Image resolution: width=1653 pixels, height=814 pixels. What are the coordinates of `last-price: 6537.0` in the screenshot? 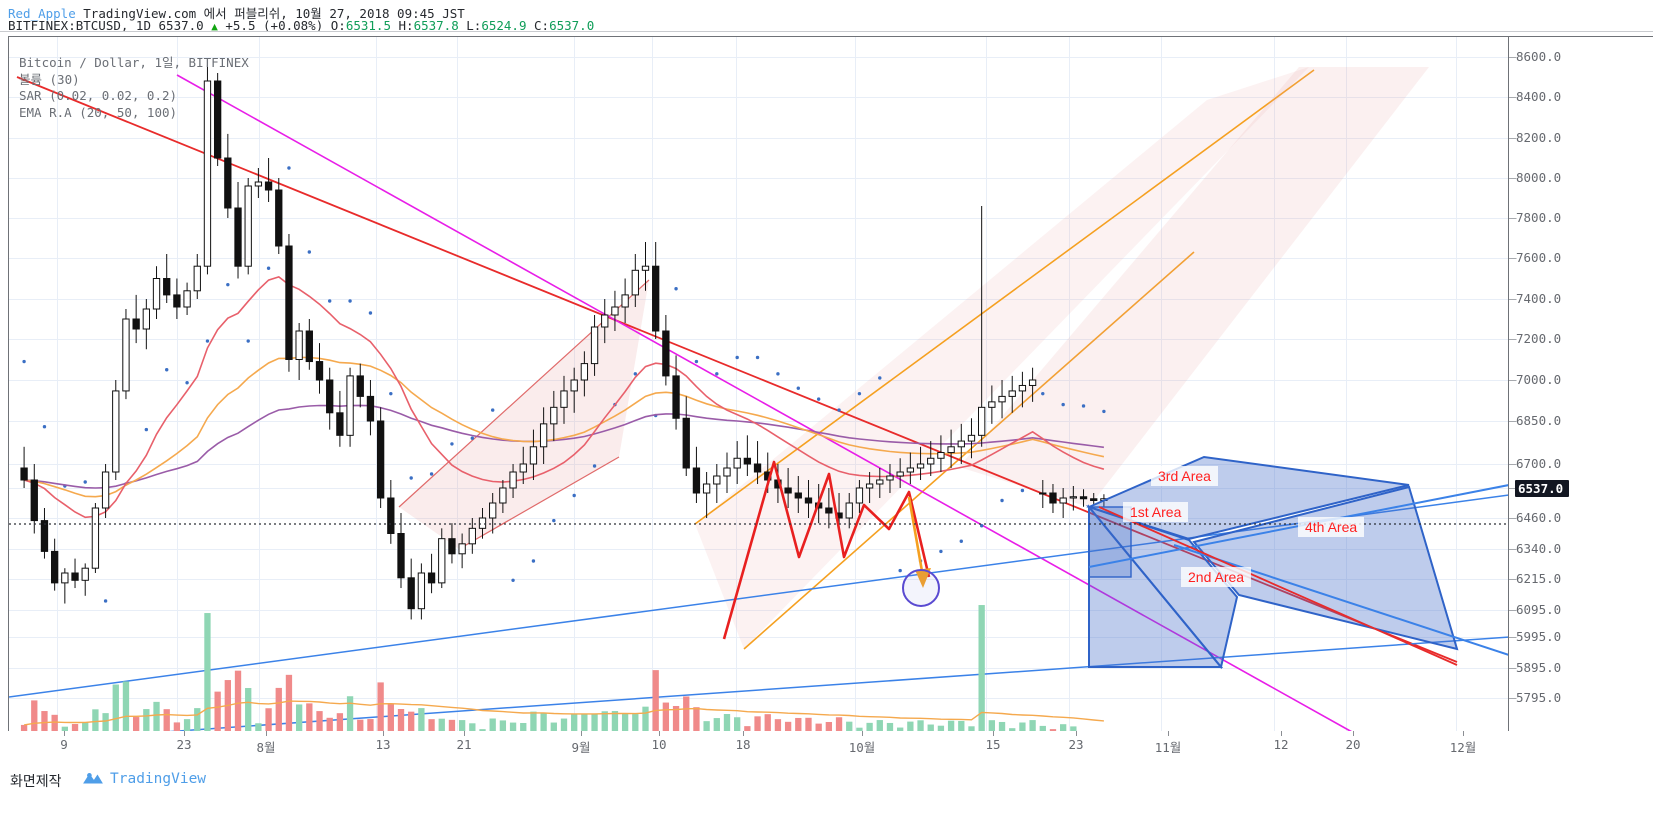 It's located at (181, 25).